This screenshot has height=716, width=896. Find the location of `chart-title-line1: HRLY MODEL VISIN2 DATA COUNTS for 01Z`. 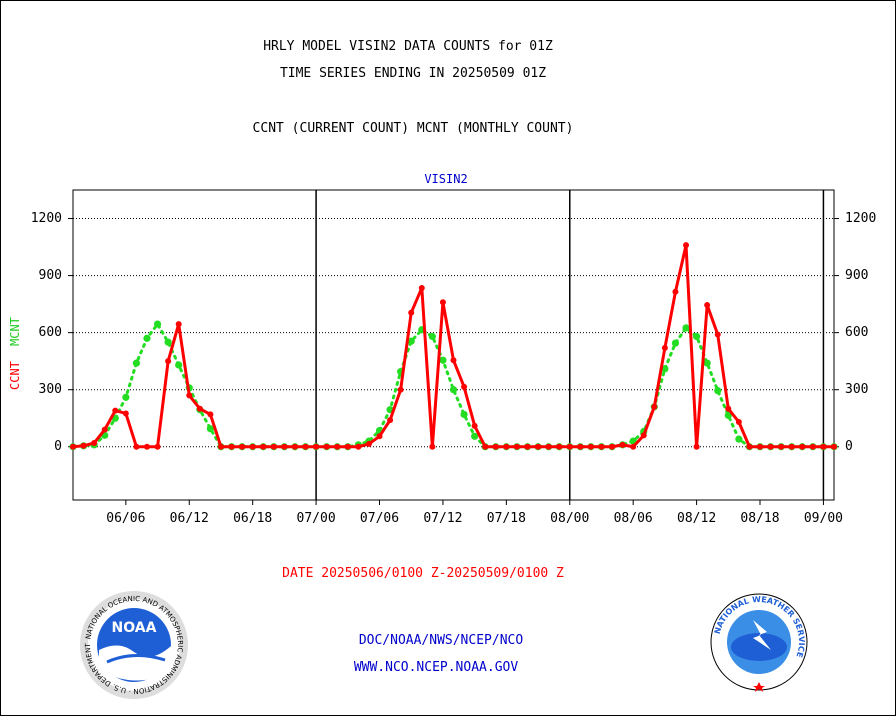

chart-title-line1: HRLY MODEL VISIN2 DATA COUNTS for 01Z is located at coordinates (408, 46).